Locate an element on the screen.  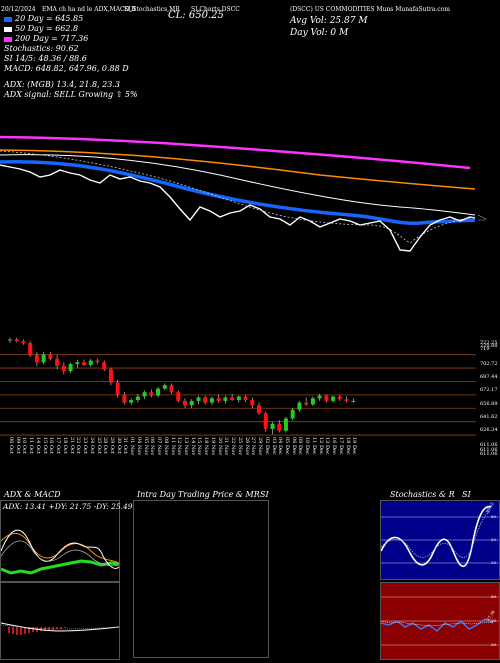
stoch-tick-20: 20 is located at coordinates (494, 562).